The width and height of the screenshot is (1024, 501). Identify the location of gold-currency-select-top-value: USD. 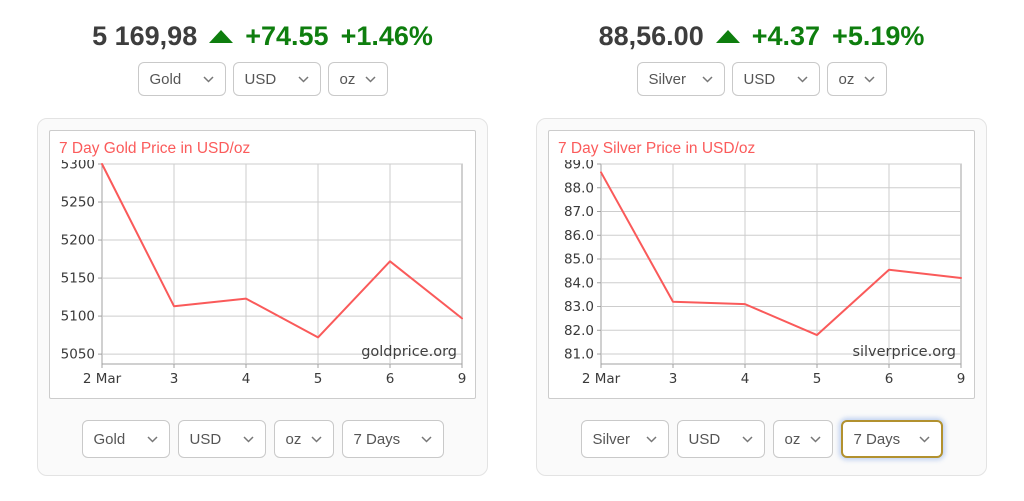
(260, 79).